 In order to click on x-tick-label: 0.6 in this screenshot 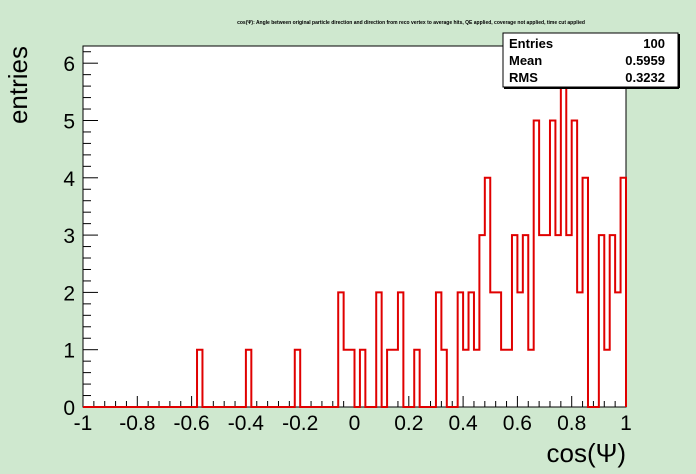, I will do `click(517, 423)`.